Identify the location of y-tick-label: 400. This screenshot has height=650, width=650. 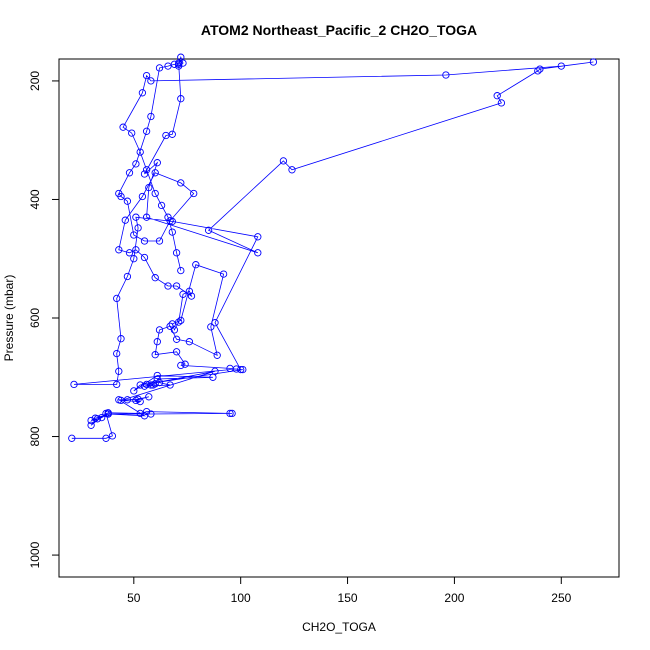
(35, 199).